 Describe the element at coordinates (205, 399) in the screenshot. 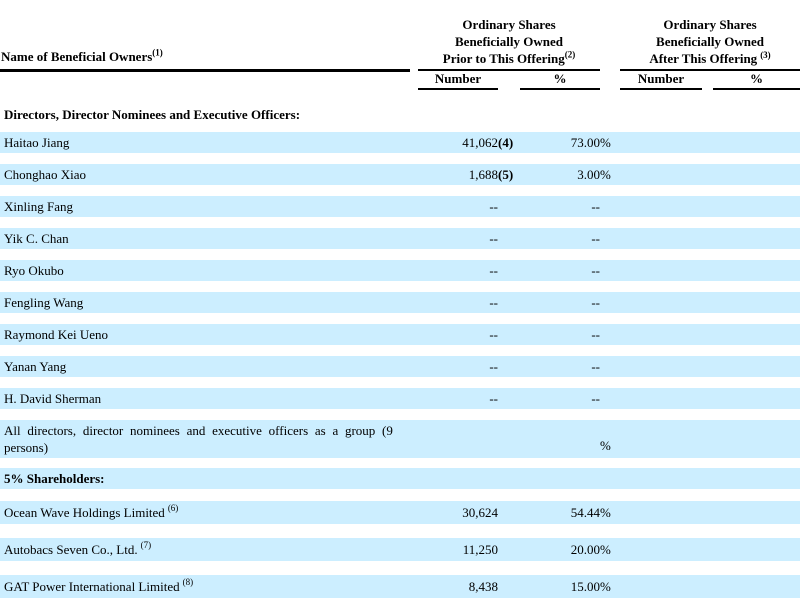

I see `owner-name-cell: H. David Sherman` at that location.